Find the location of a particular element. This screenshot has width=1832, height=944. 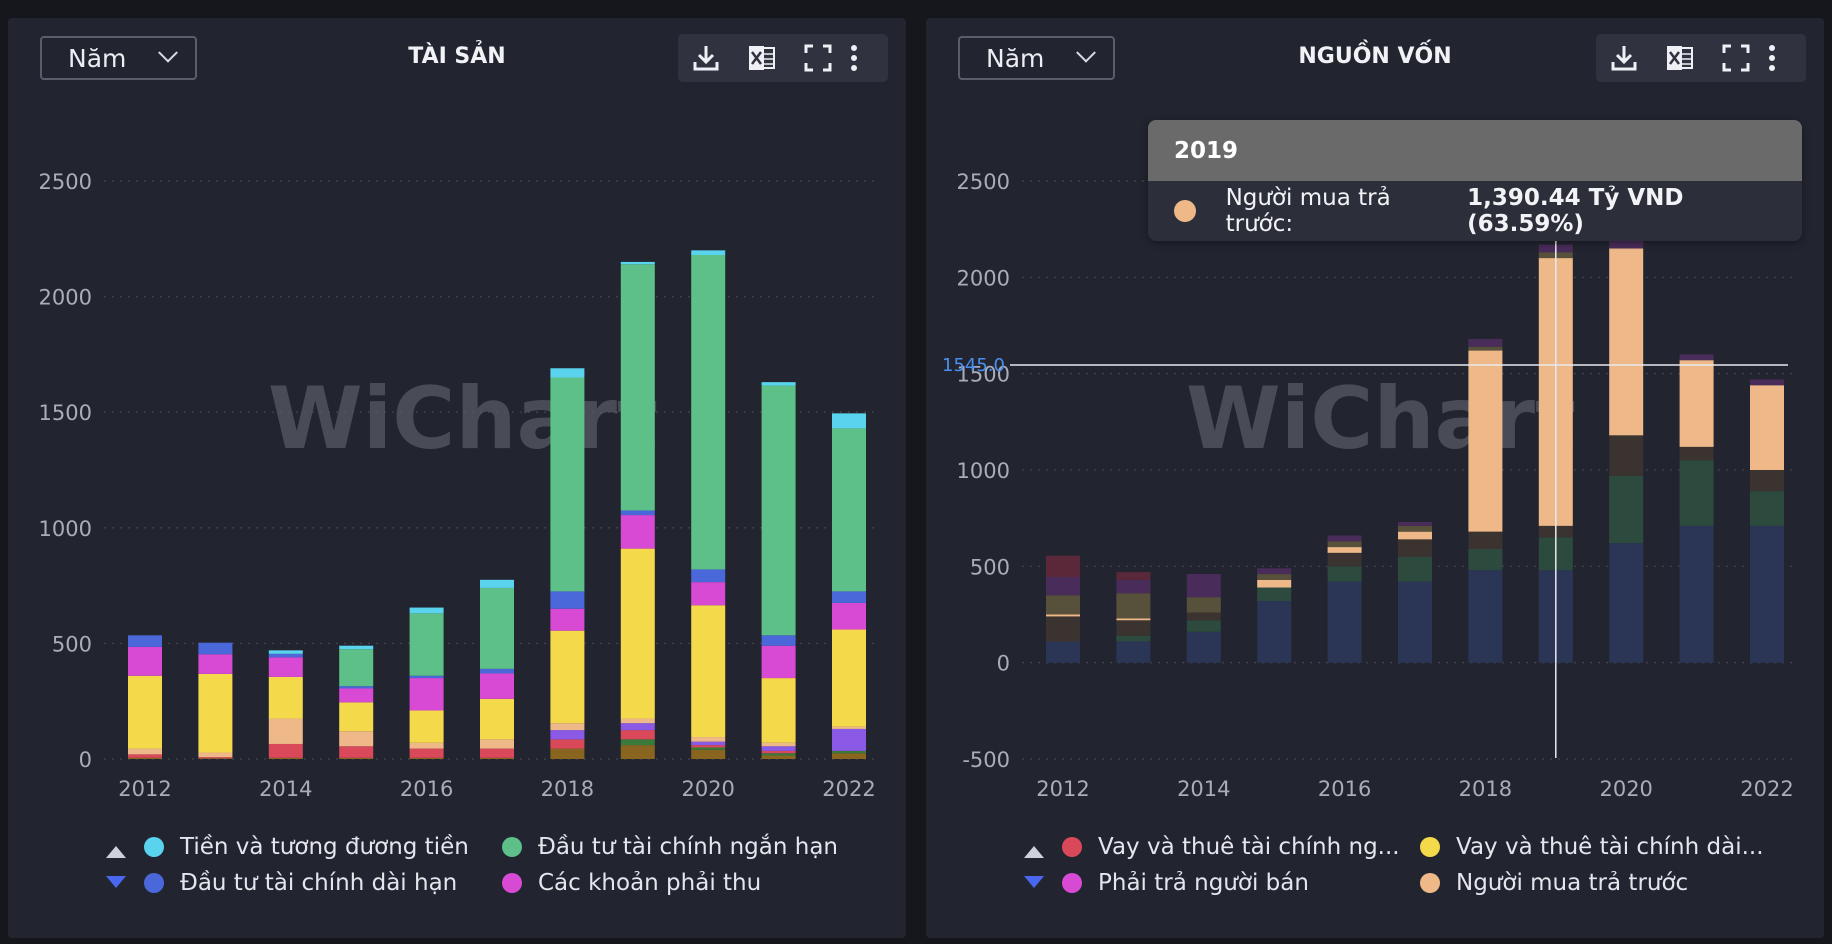

legend-item-receivables: Các khoản phải thu is located at coordinates (631, 883).